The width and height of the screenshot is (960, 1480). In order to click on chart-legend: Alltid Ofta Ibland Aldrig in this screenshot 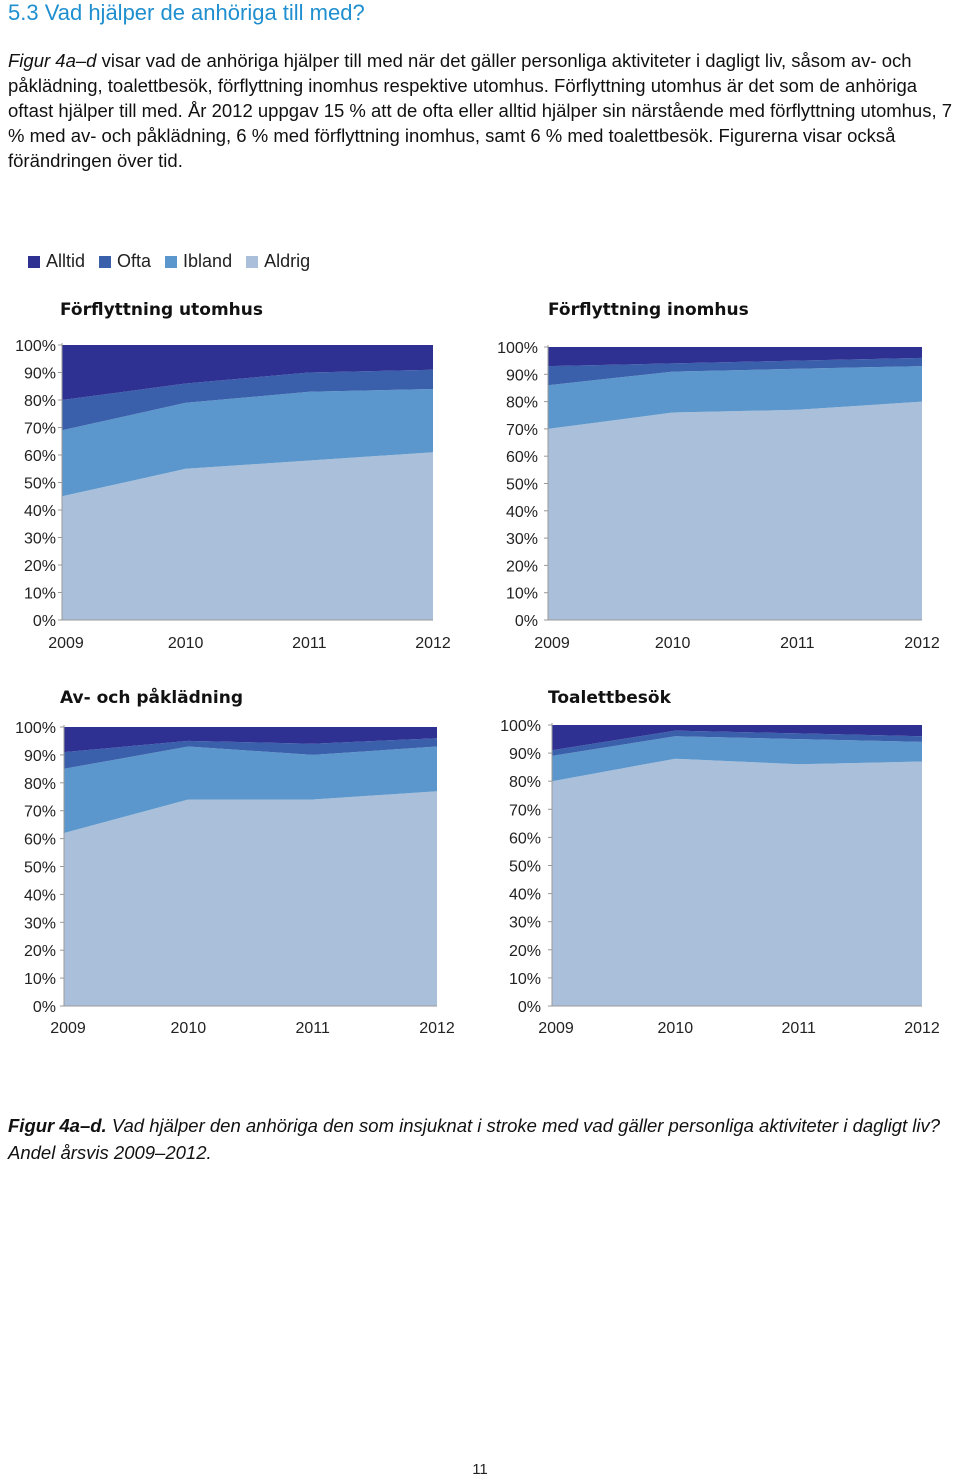, I will do `click(169, 261)`.